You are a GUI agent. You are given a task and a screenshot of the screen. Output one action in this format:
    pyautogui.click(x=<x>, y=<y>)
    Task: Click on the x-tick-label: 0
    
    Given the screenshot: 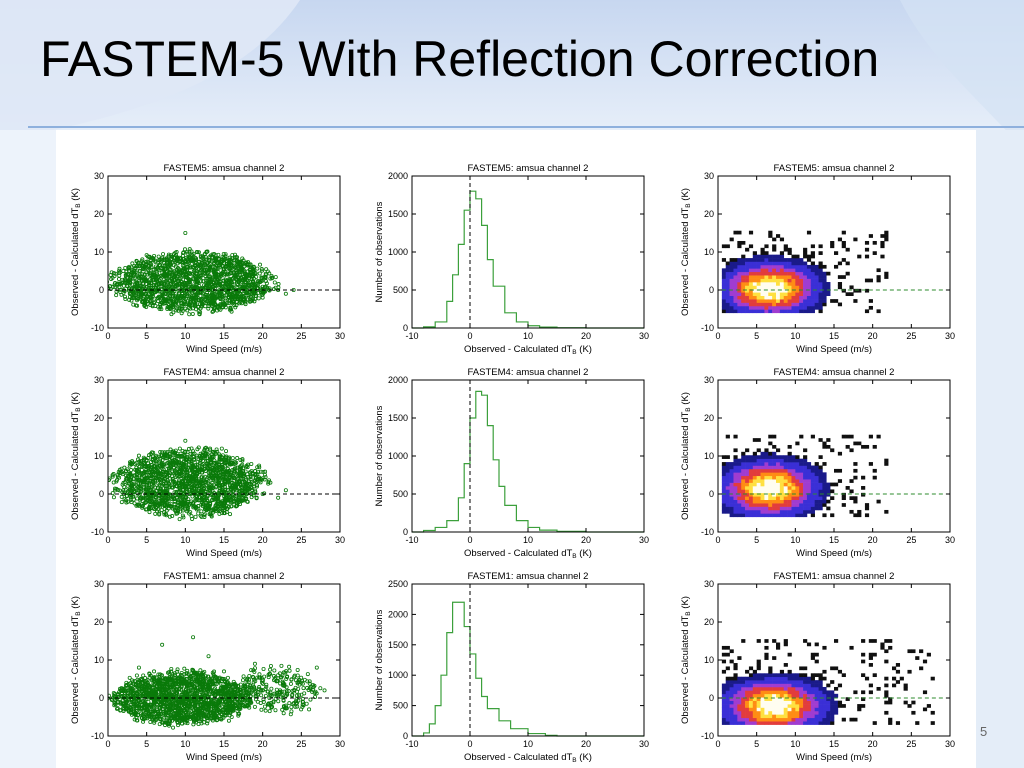 What is the action you would take?
    pyautogui.click(x=717, y=336)
    